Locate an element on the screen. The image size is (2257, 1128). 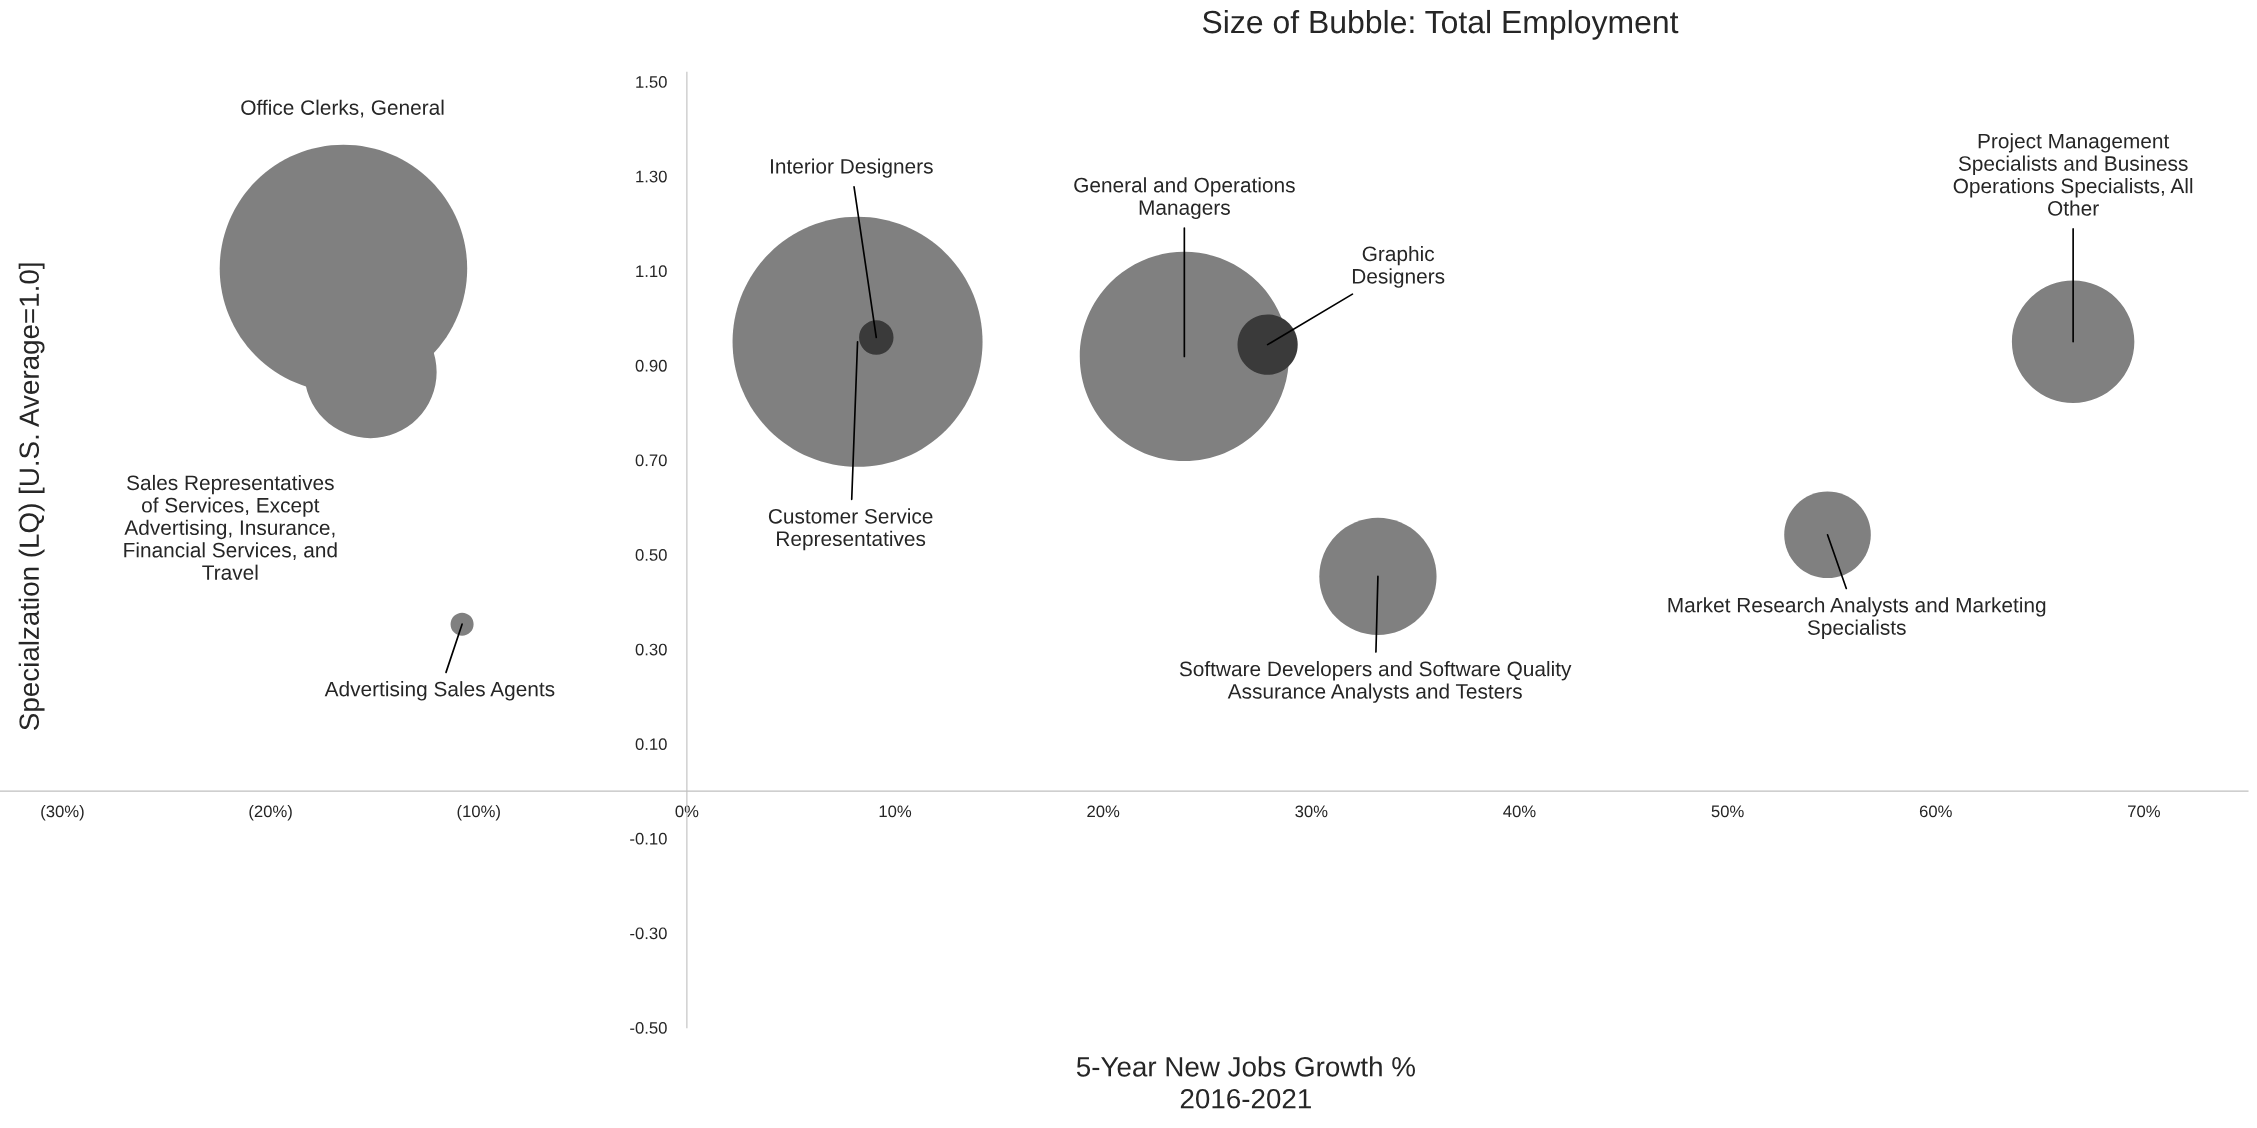
annotation: Software Developers and Software Quality Assurance Analysts and Testers is located at coordinates (1375, 682).